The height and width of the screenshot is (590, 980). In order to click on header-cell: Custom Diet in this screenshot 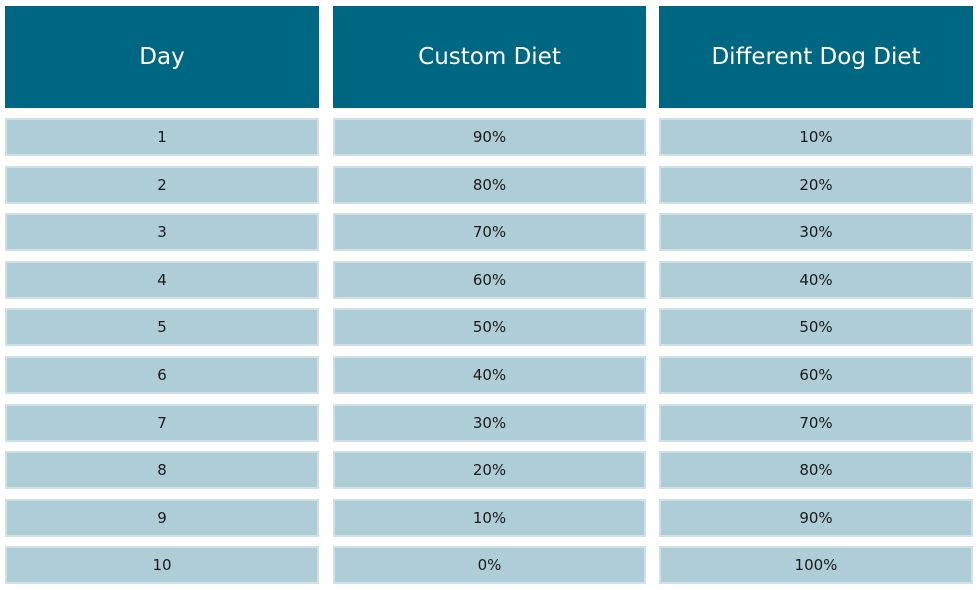, I will do `click(489, 57)`.